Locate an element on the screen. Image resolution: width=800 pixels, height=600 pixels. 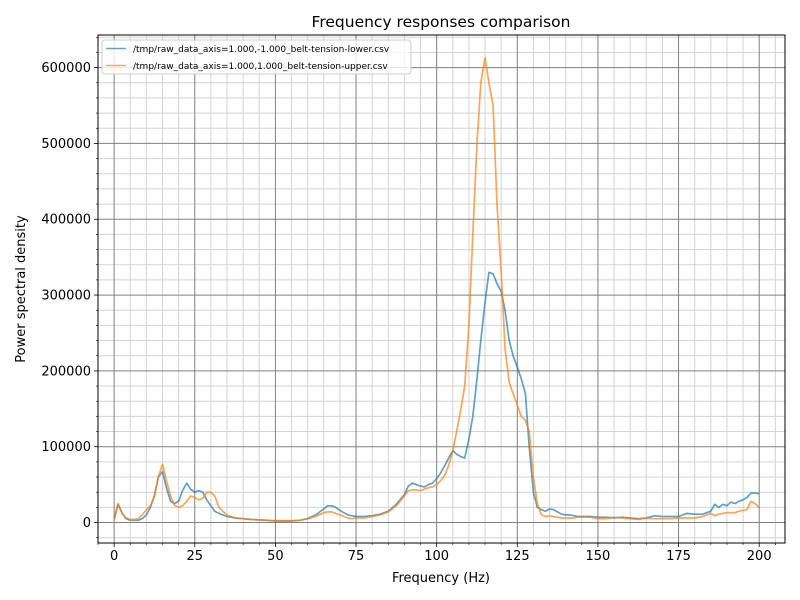
y-axis-ticks: 0 100000 200000 300000 400000 500000 600000 is located at coordinates (69, 287).